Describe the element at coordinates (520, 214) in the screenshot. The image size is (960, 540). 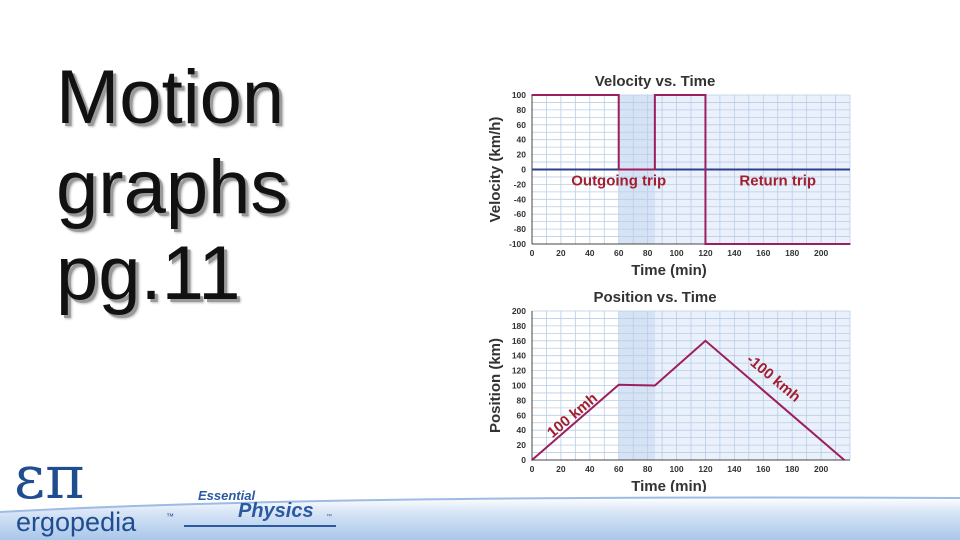
I see `velocity-y-tick-label: -60` at that location.